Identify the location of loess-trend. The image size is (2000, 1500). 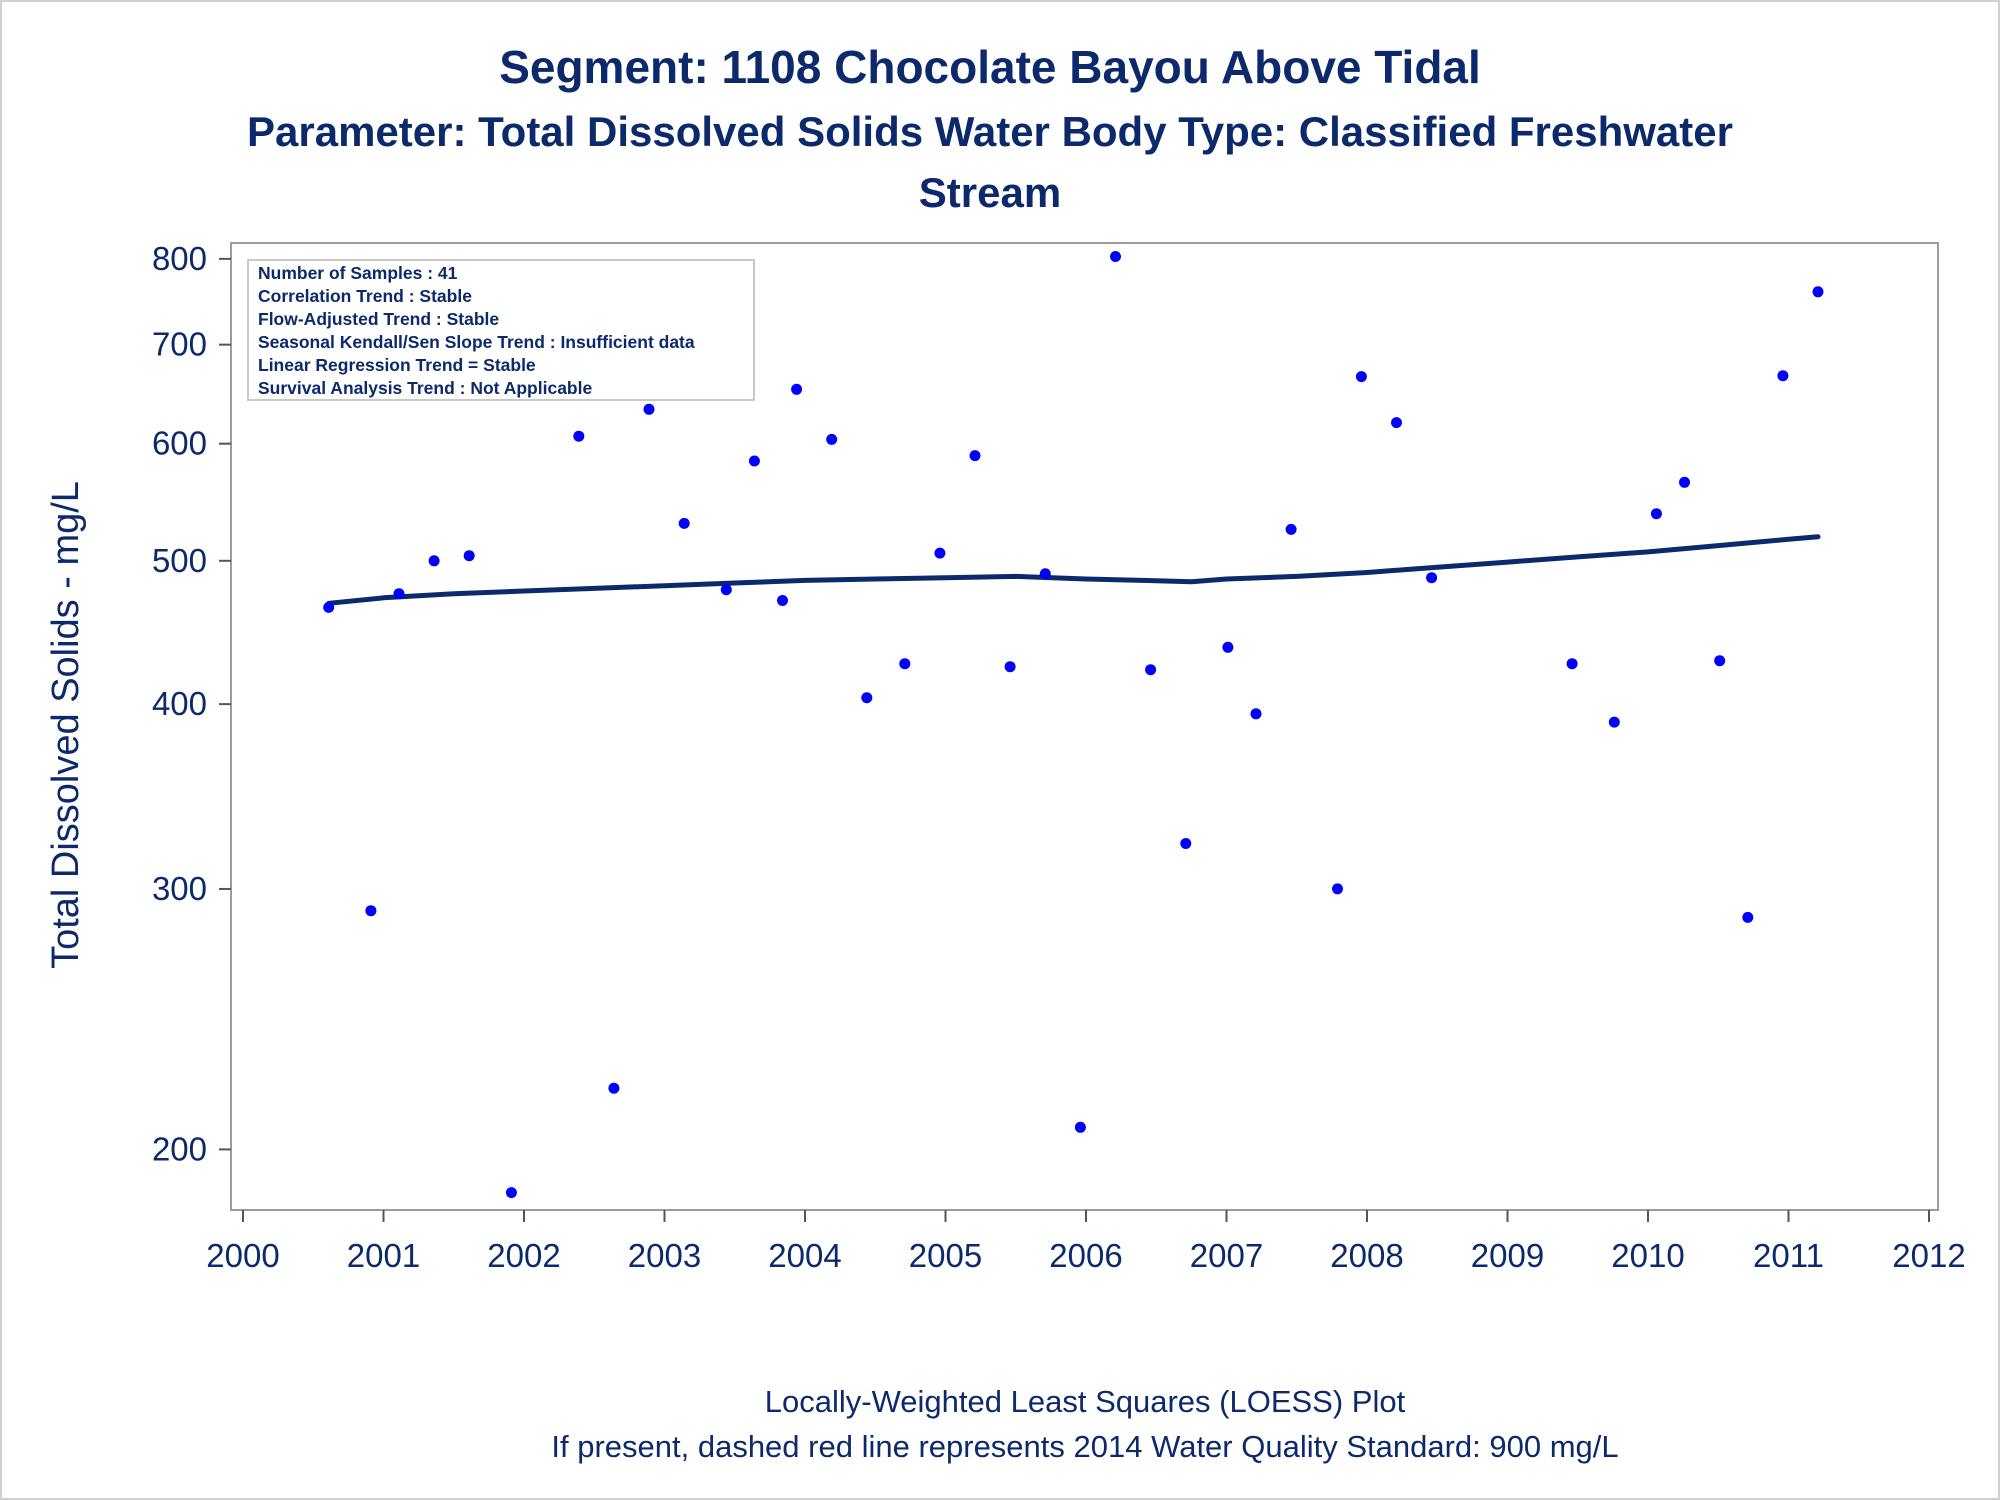
(1073, 570).